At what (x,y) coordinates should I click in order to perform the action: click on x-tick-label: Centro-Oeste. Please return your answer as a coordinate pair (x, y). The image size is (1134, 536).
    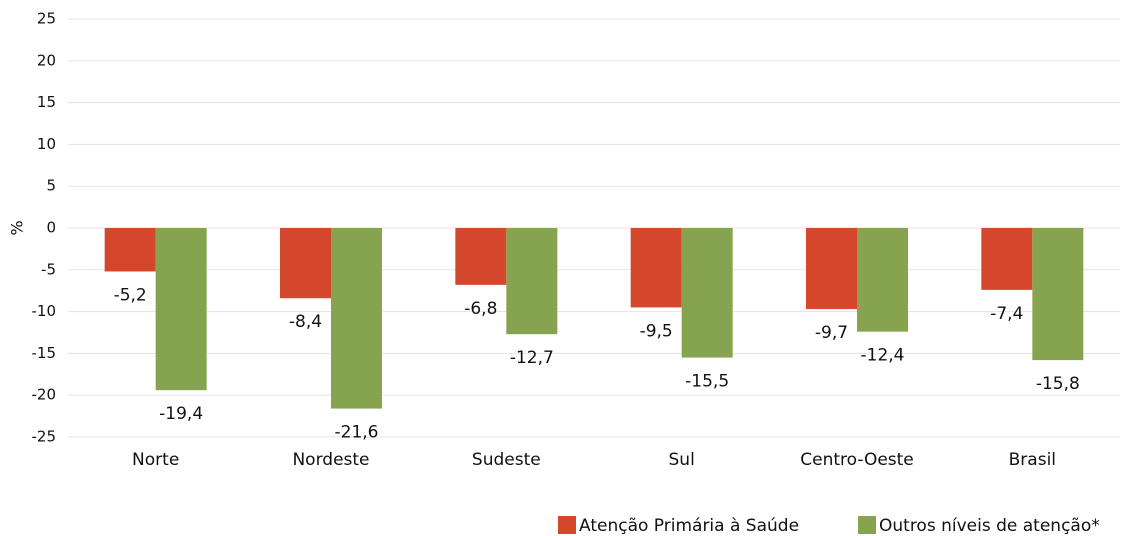
    Looking at the image, I should click on (857, 460).